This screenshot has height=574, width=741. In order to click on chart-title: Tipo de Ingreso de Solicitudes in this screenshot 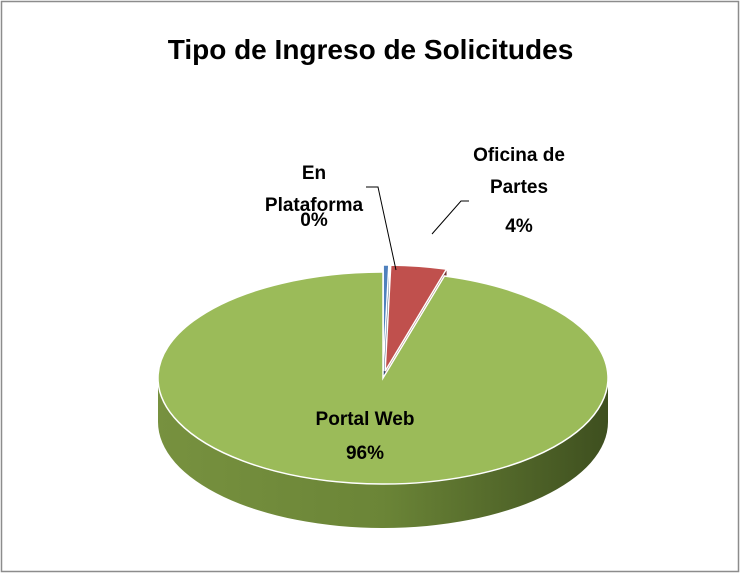, I will do `click(370, 49)`.